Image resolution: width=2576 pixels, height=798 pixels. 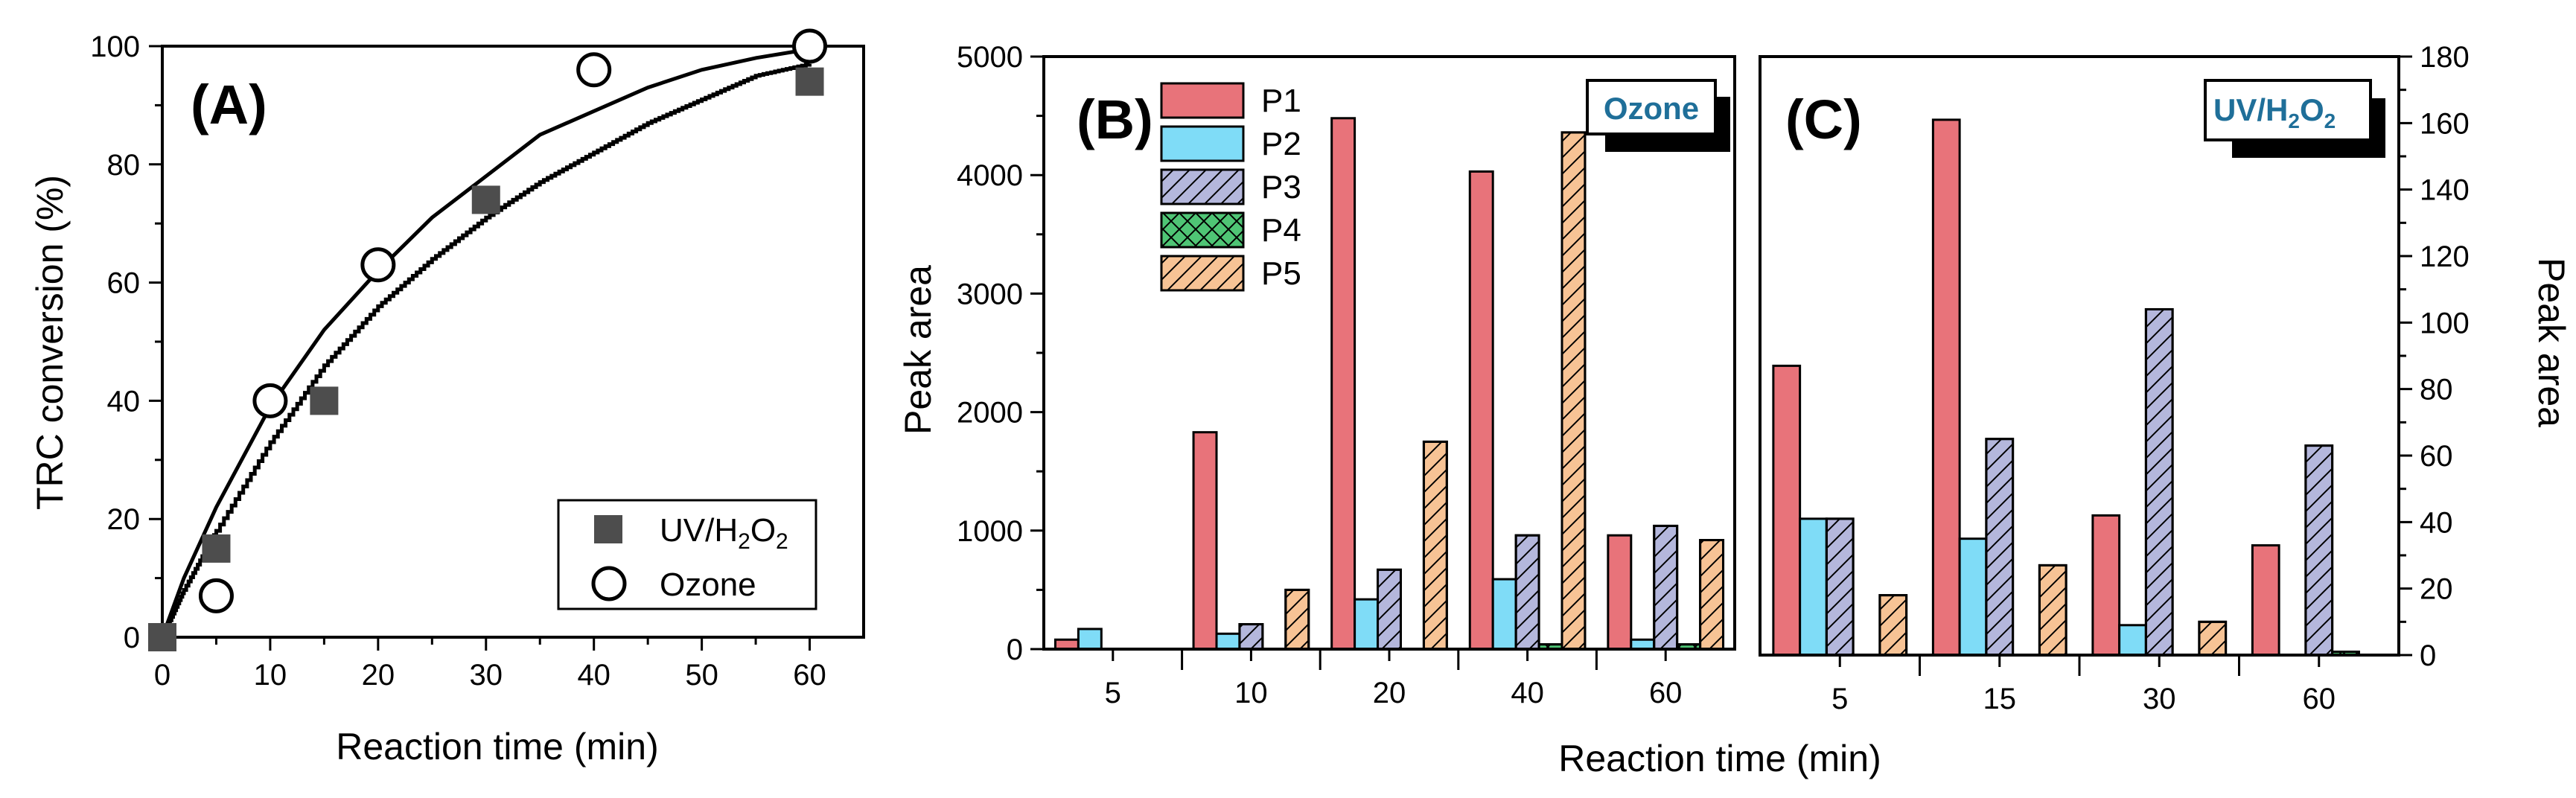 I want to click on panel-a-xlabel: Reaction time (min), so click(x=497, y=746).